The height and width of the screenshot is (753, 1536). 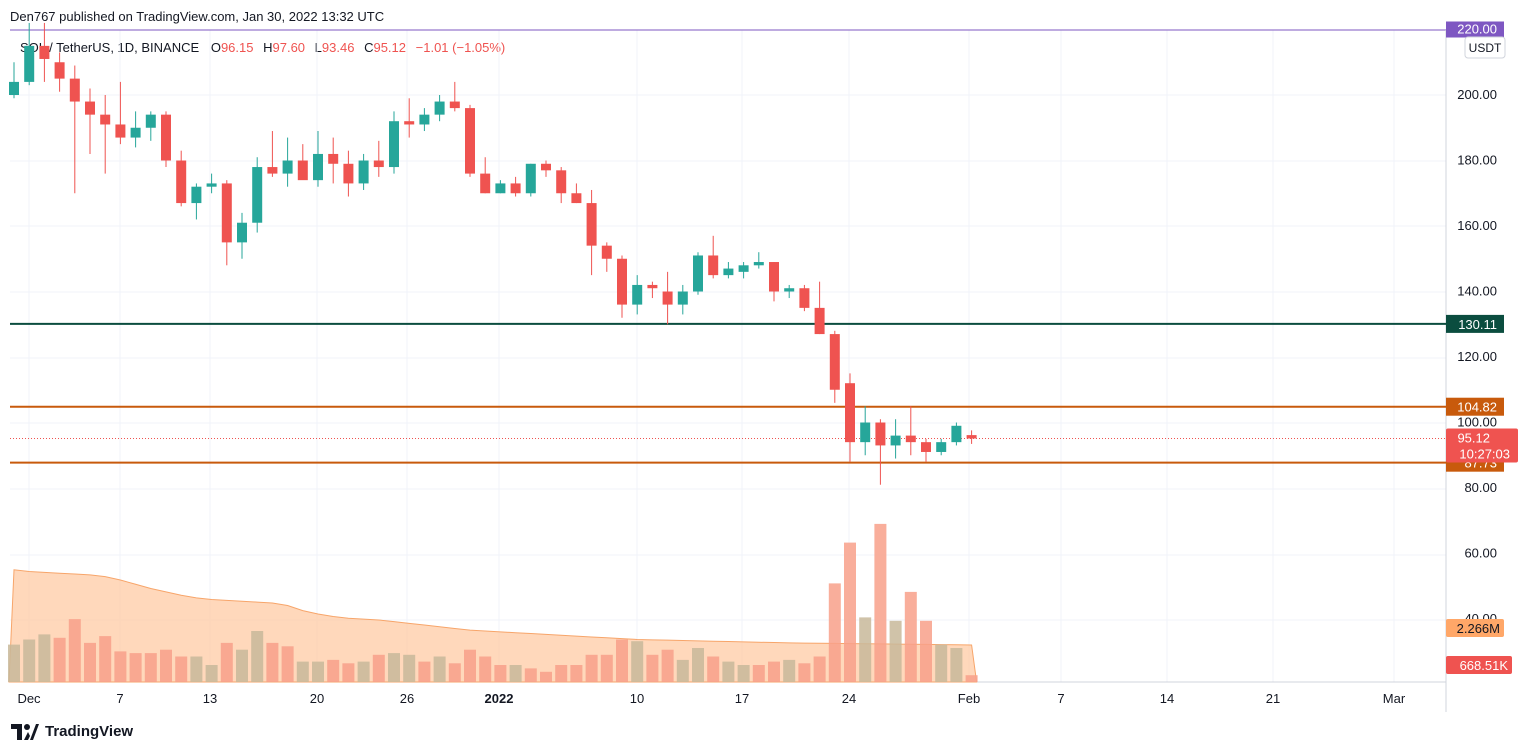 I want to click on time-tick-label: 14, so click(x=1167, y=698).